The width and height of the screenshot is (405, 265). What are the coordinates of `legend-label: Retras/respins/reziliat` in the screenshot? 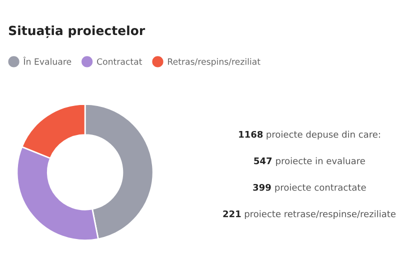 It's located at (214, 62).